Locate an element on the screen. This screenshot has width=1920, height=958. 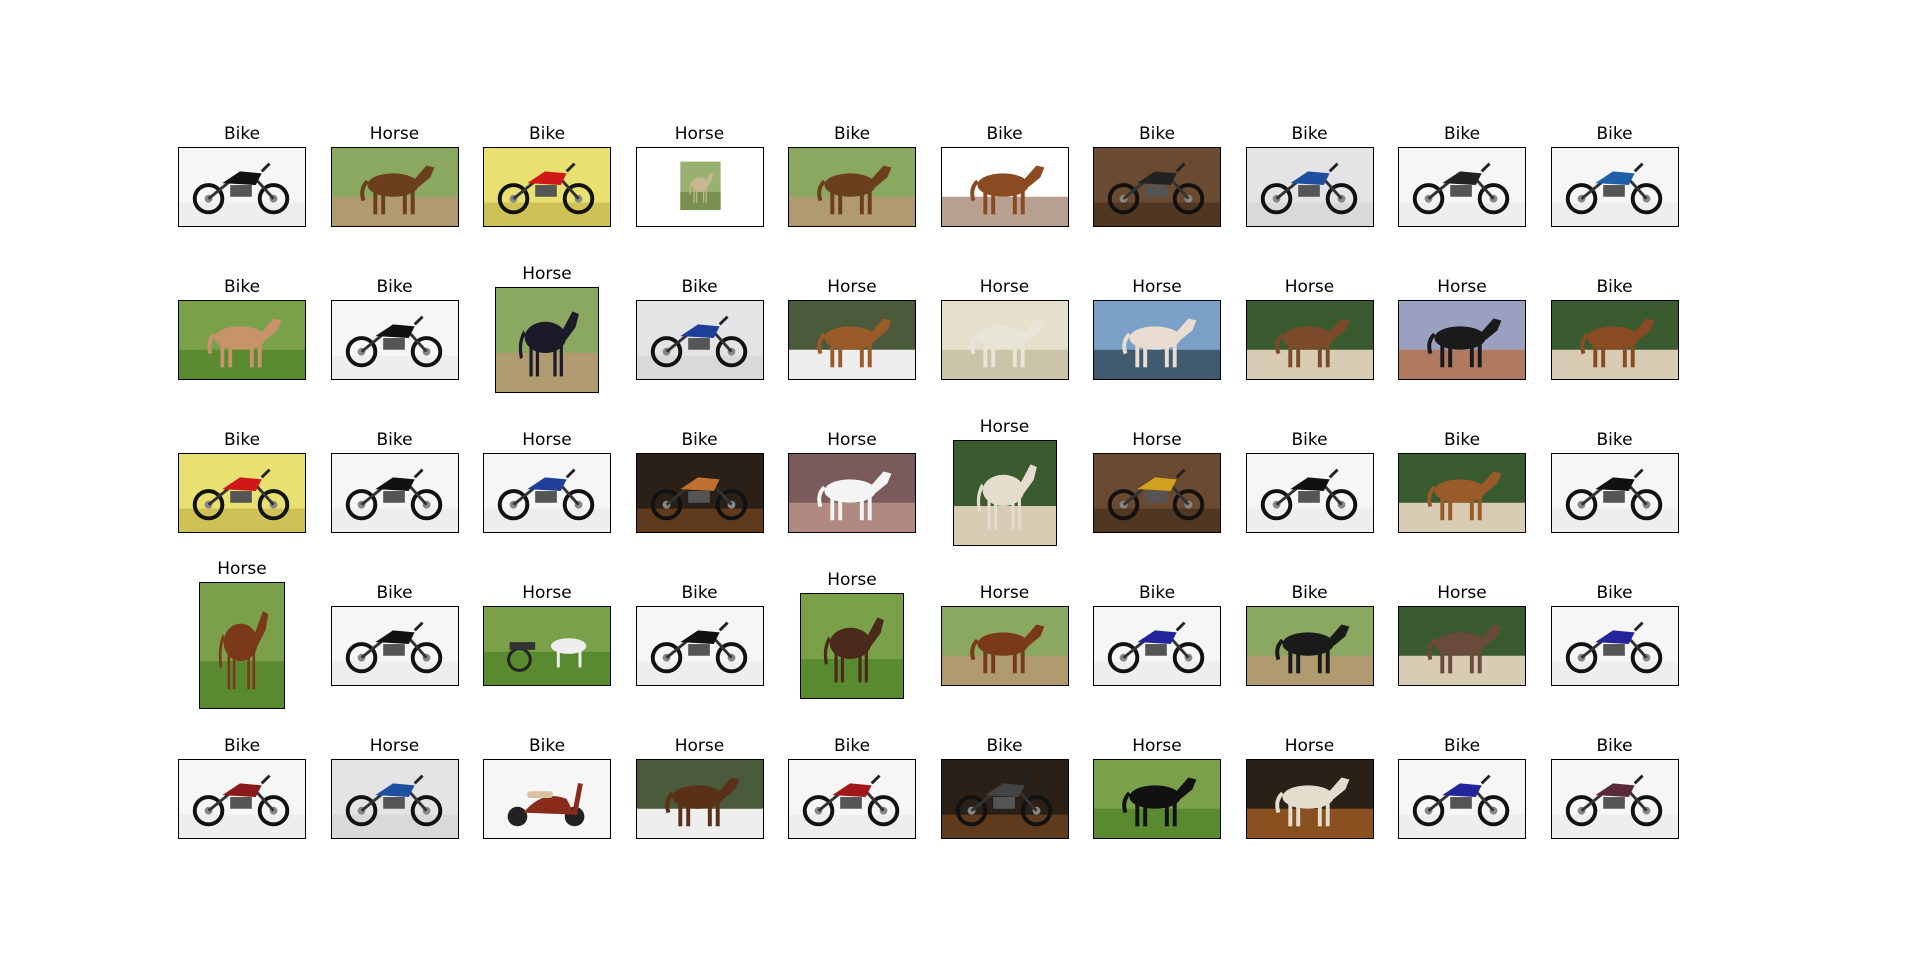
scooter-thumbnail is located at coordinates (547, 798).